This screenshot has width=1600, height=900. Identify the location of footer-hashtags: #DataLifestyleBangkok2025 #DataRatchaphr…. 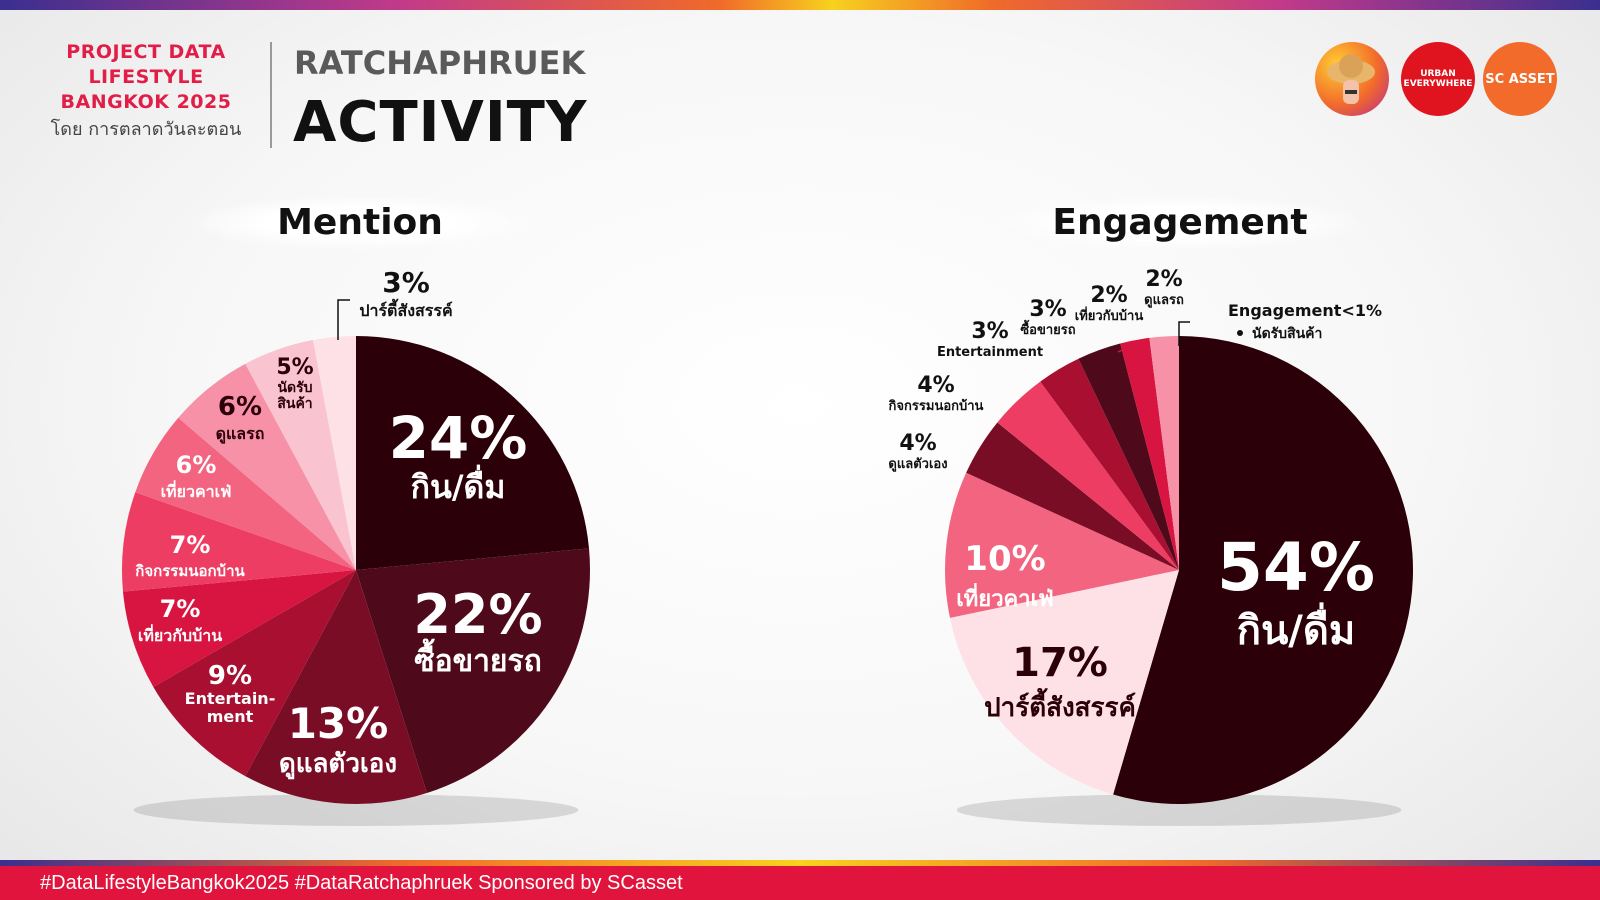
(800, 883).